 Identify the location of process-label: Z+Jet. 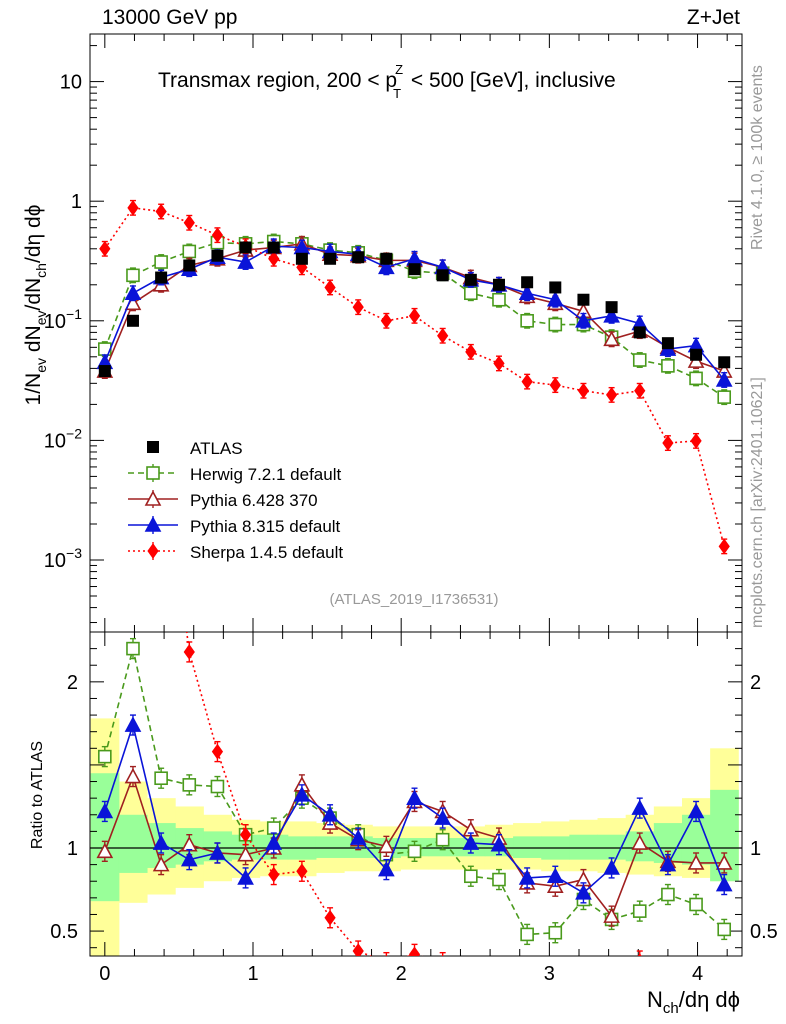
(713, 17).